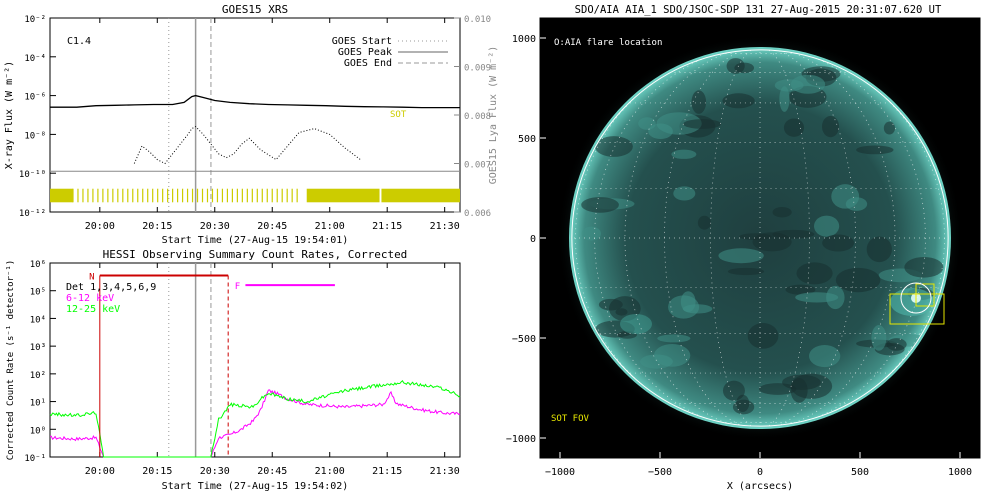 The width and height of the screenshot is (1000, 500). Describe the element at coordinates (493, 115) in the screenshot. I see `goes-y2-label: GOES15 Lya Flux (W m⁻²)` at that location.